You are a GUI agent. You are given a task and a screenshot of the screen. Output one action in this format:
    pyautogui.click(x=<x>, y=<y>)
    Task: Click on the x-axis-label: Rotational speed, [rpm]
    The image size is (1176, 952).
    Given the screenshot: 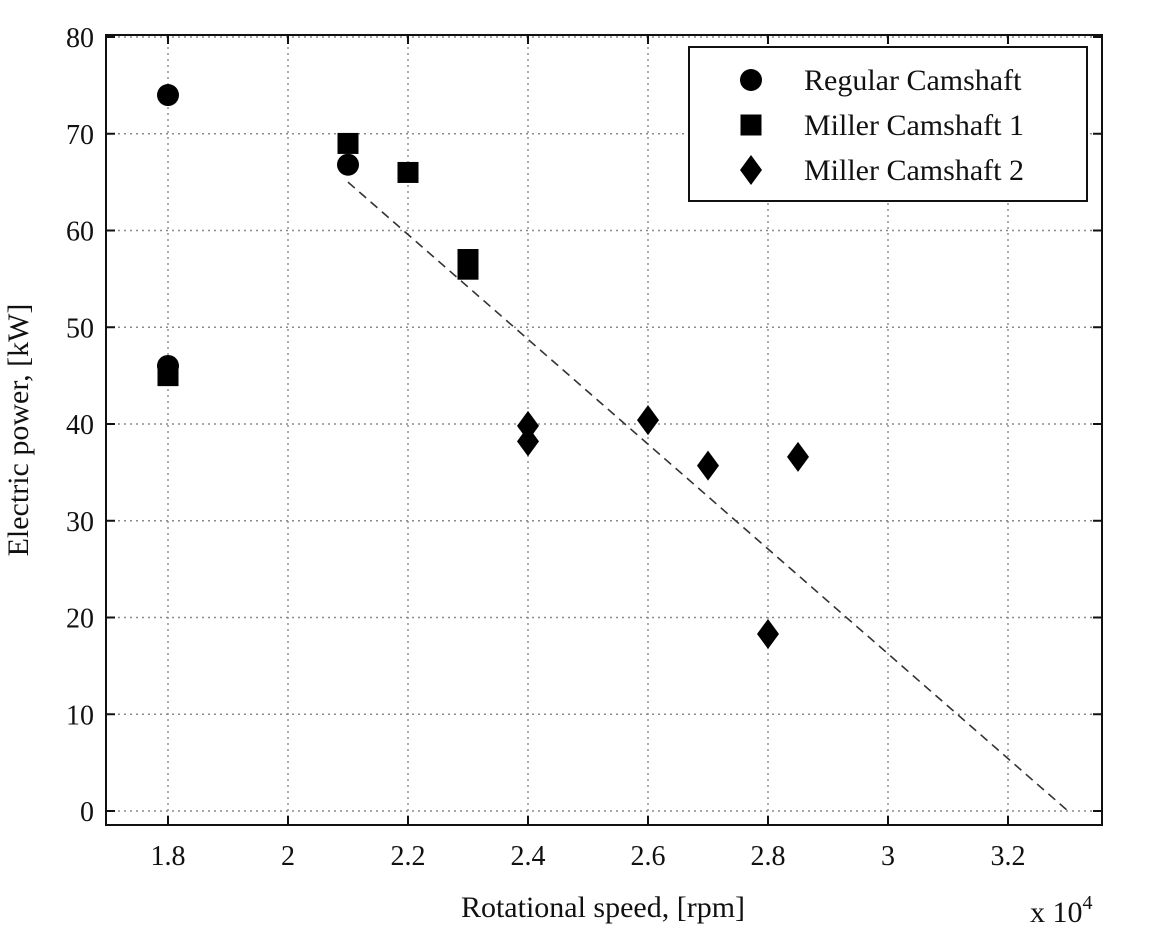 What is the action you would take?
    pyautogui.click(x=603, y=907)
    